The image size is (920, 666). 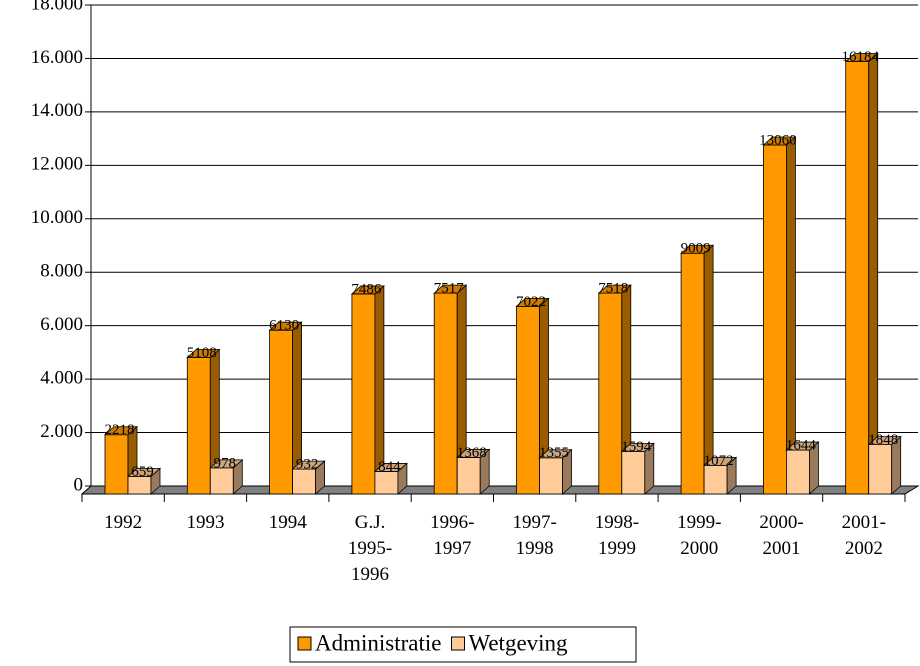 What do you see at coordinates (378, 642) in the screenshot?
I see `legend-label: Administratie` at bounding box center [378, 642].